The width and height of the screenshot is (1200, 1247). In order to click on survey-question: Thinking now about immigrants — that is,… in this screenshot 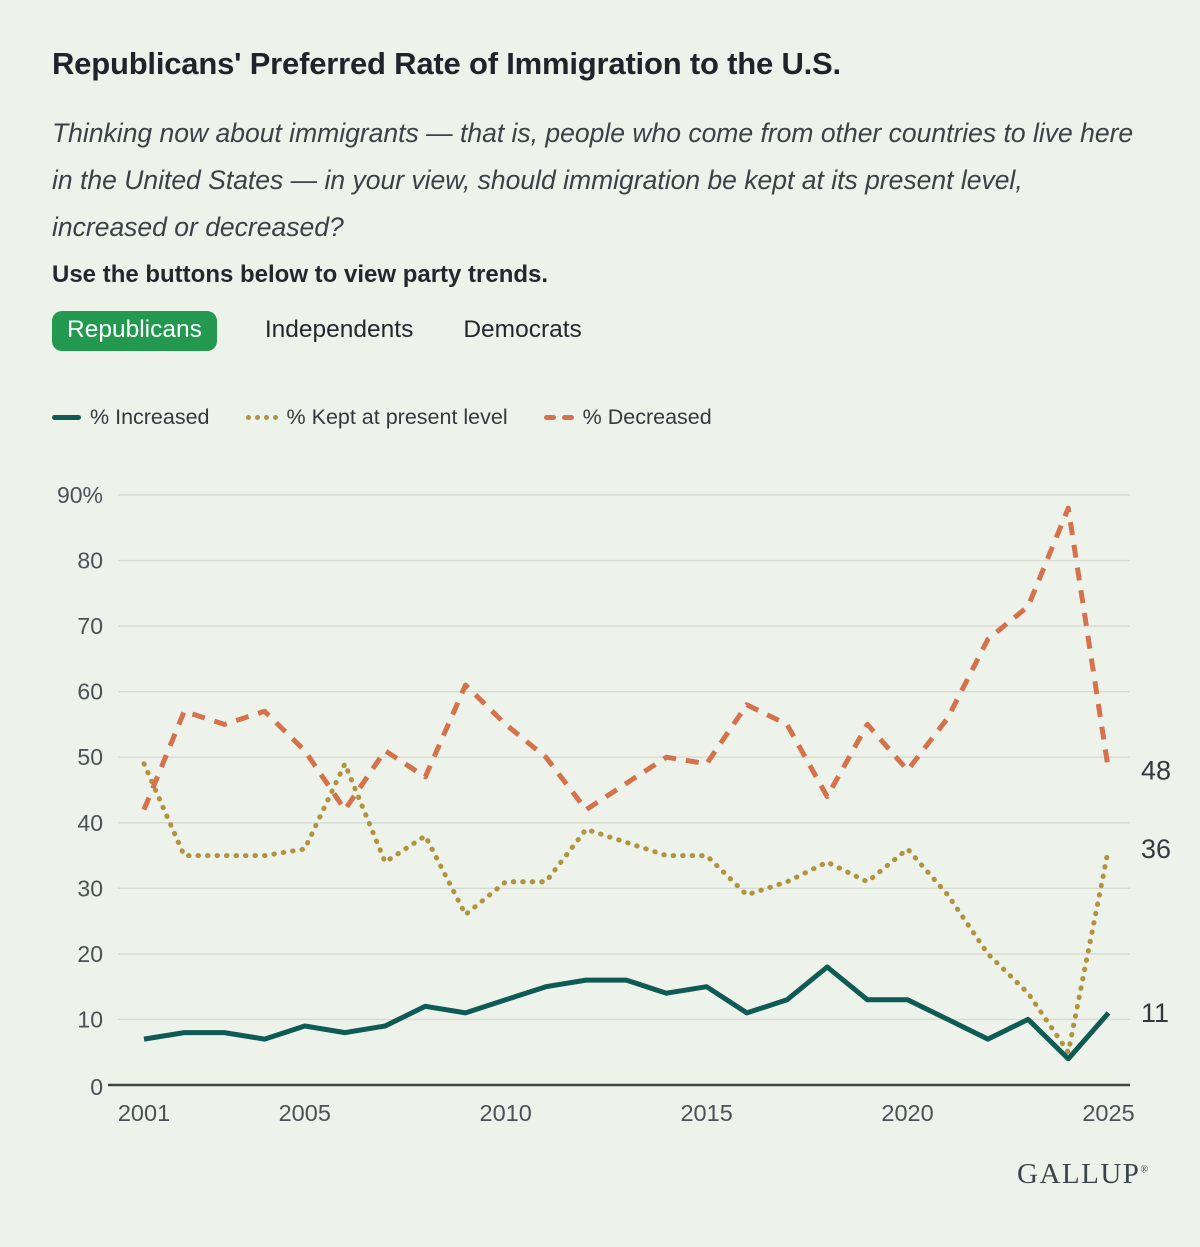, I will do `click(593, 180)`.